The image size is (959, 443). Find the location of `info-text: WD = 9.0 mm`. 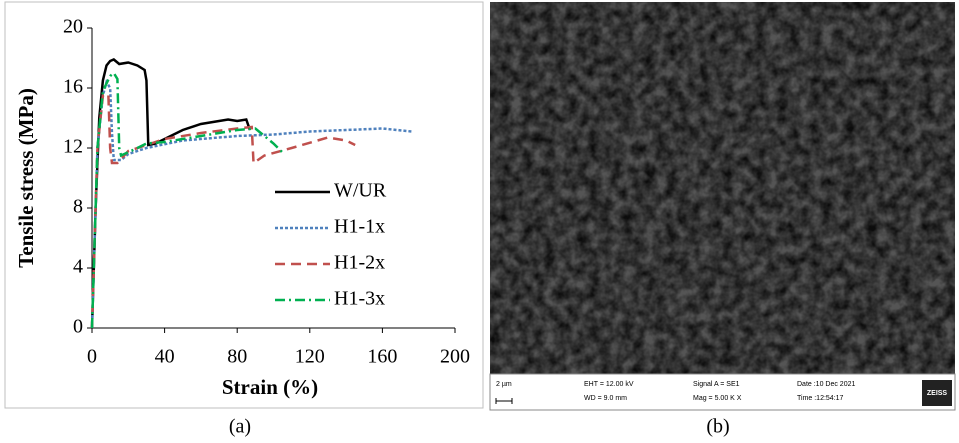

info-text: WD = 9.0 mm is located at coordinates (605, 398).